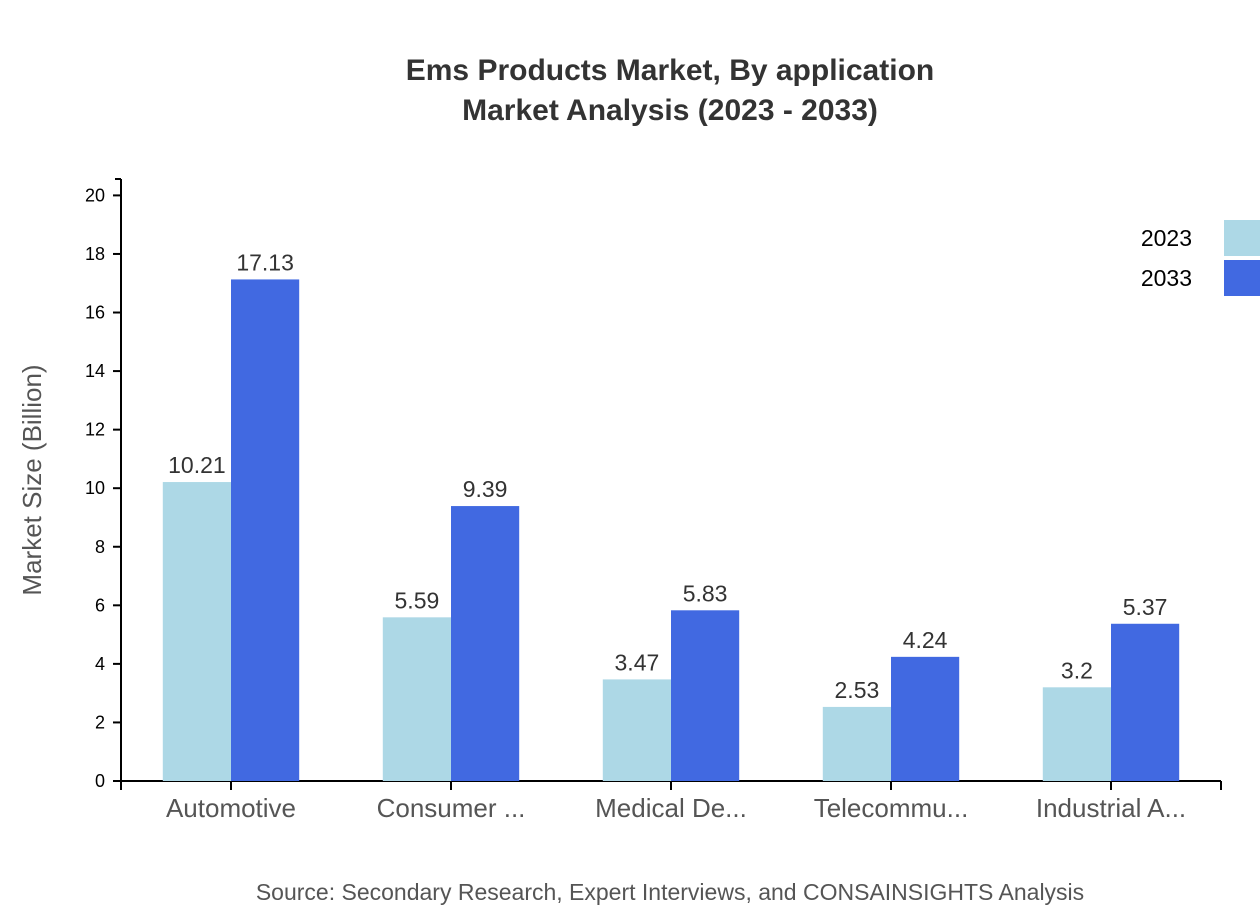 The width and height of the screenshot is (1260, 920). I want to click on legend-label: 2023, so click(1166, 238).